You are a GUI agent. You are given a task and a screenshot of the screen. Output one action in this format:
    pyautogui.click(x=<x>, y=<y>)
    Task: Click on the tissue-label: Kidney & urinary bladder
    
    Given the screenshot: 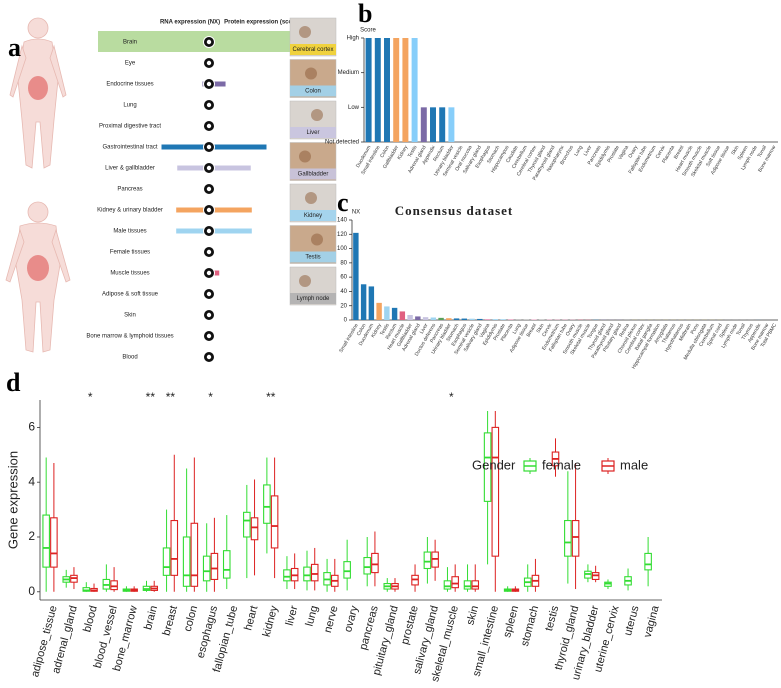 What is the action you would take?
    pyautogui.click(x=130, y=211)
    